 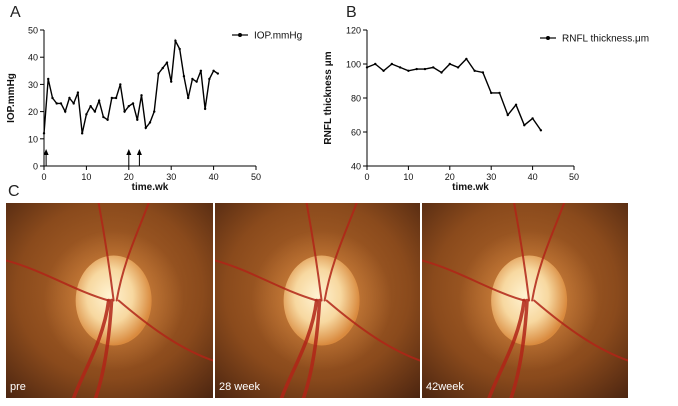 I want to click on legend-label: IOP.mmHg, so click(x=278, y=36).